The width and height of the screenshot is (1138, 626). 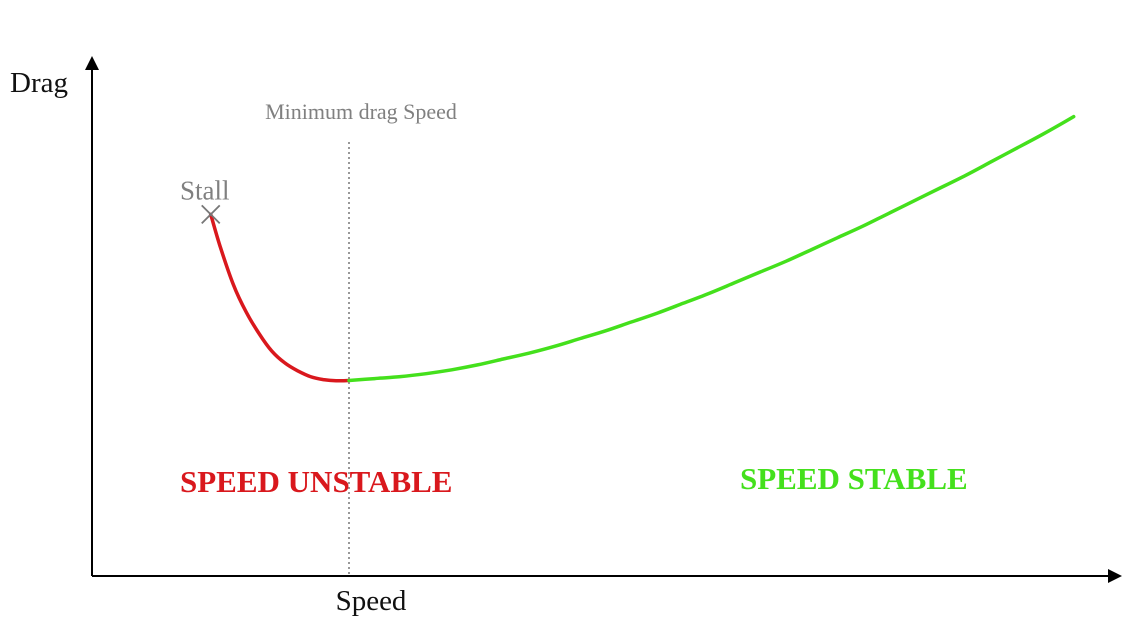 I want to click on x-axis-label: Speed, so click(x=371, y=601).